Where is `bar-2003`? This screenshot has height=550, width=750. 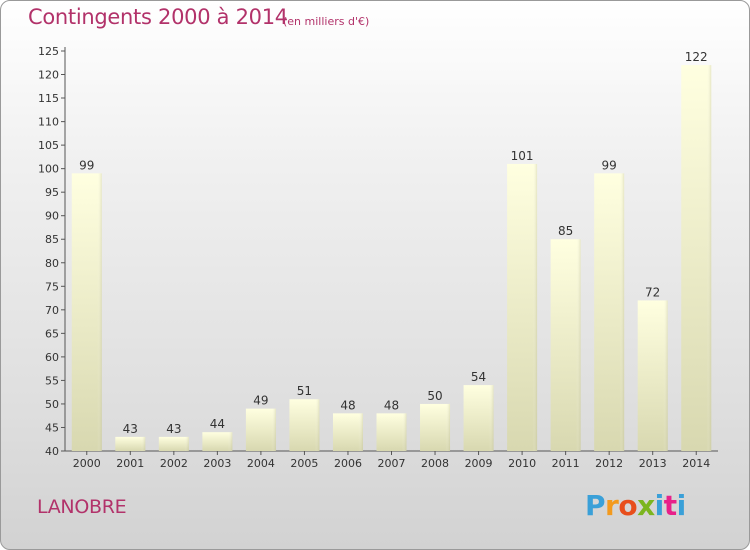 bar-2003 is located at coordinates (217, 441).